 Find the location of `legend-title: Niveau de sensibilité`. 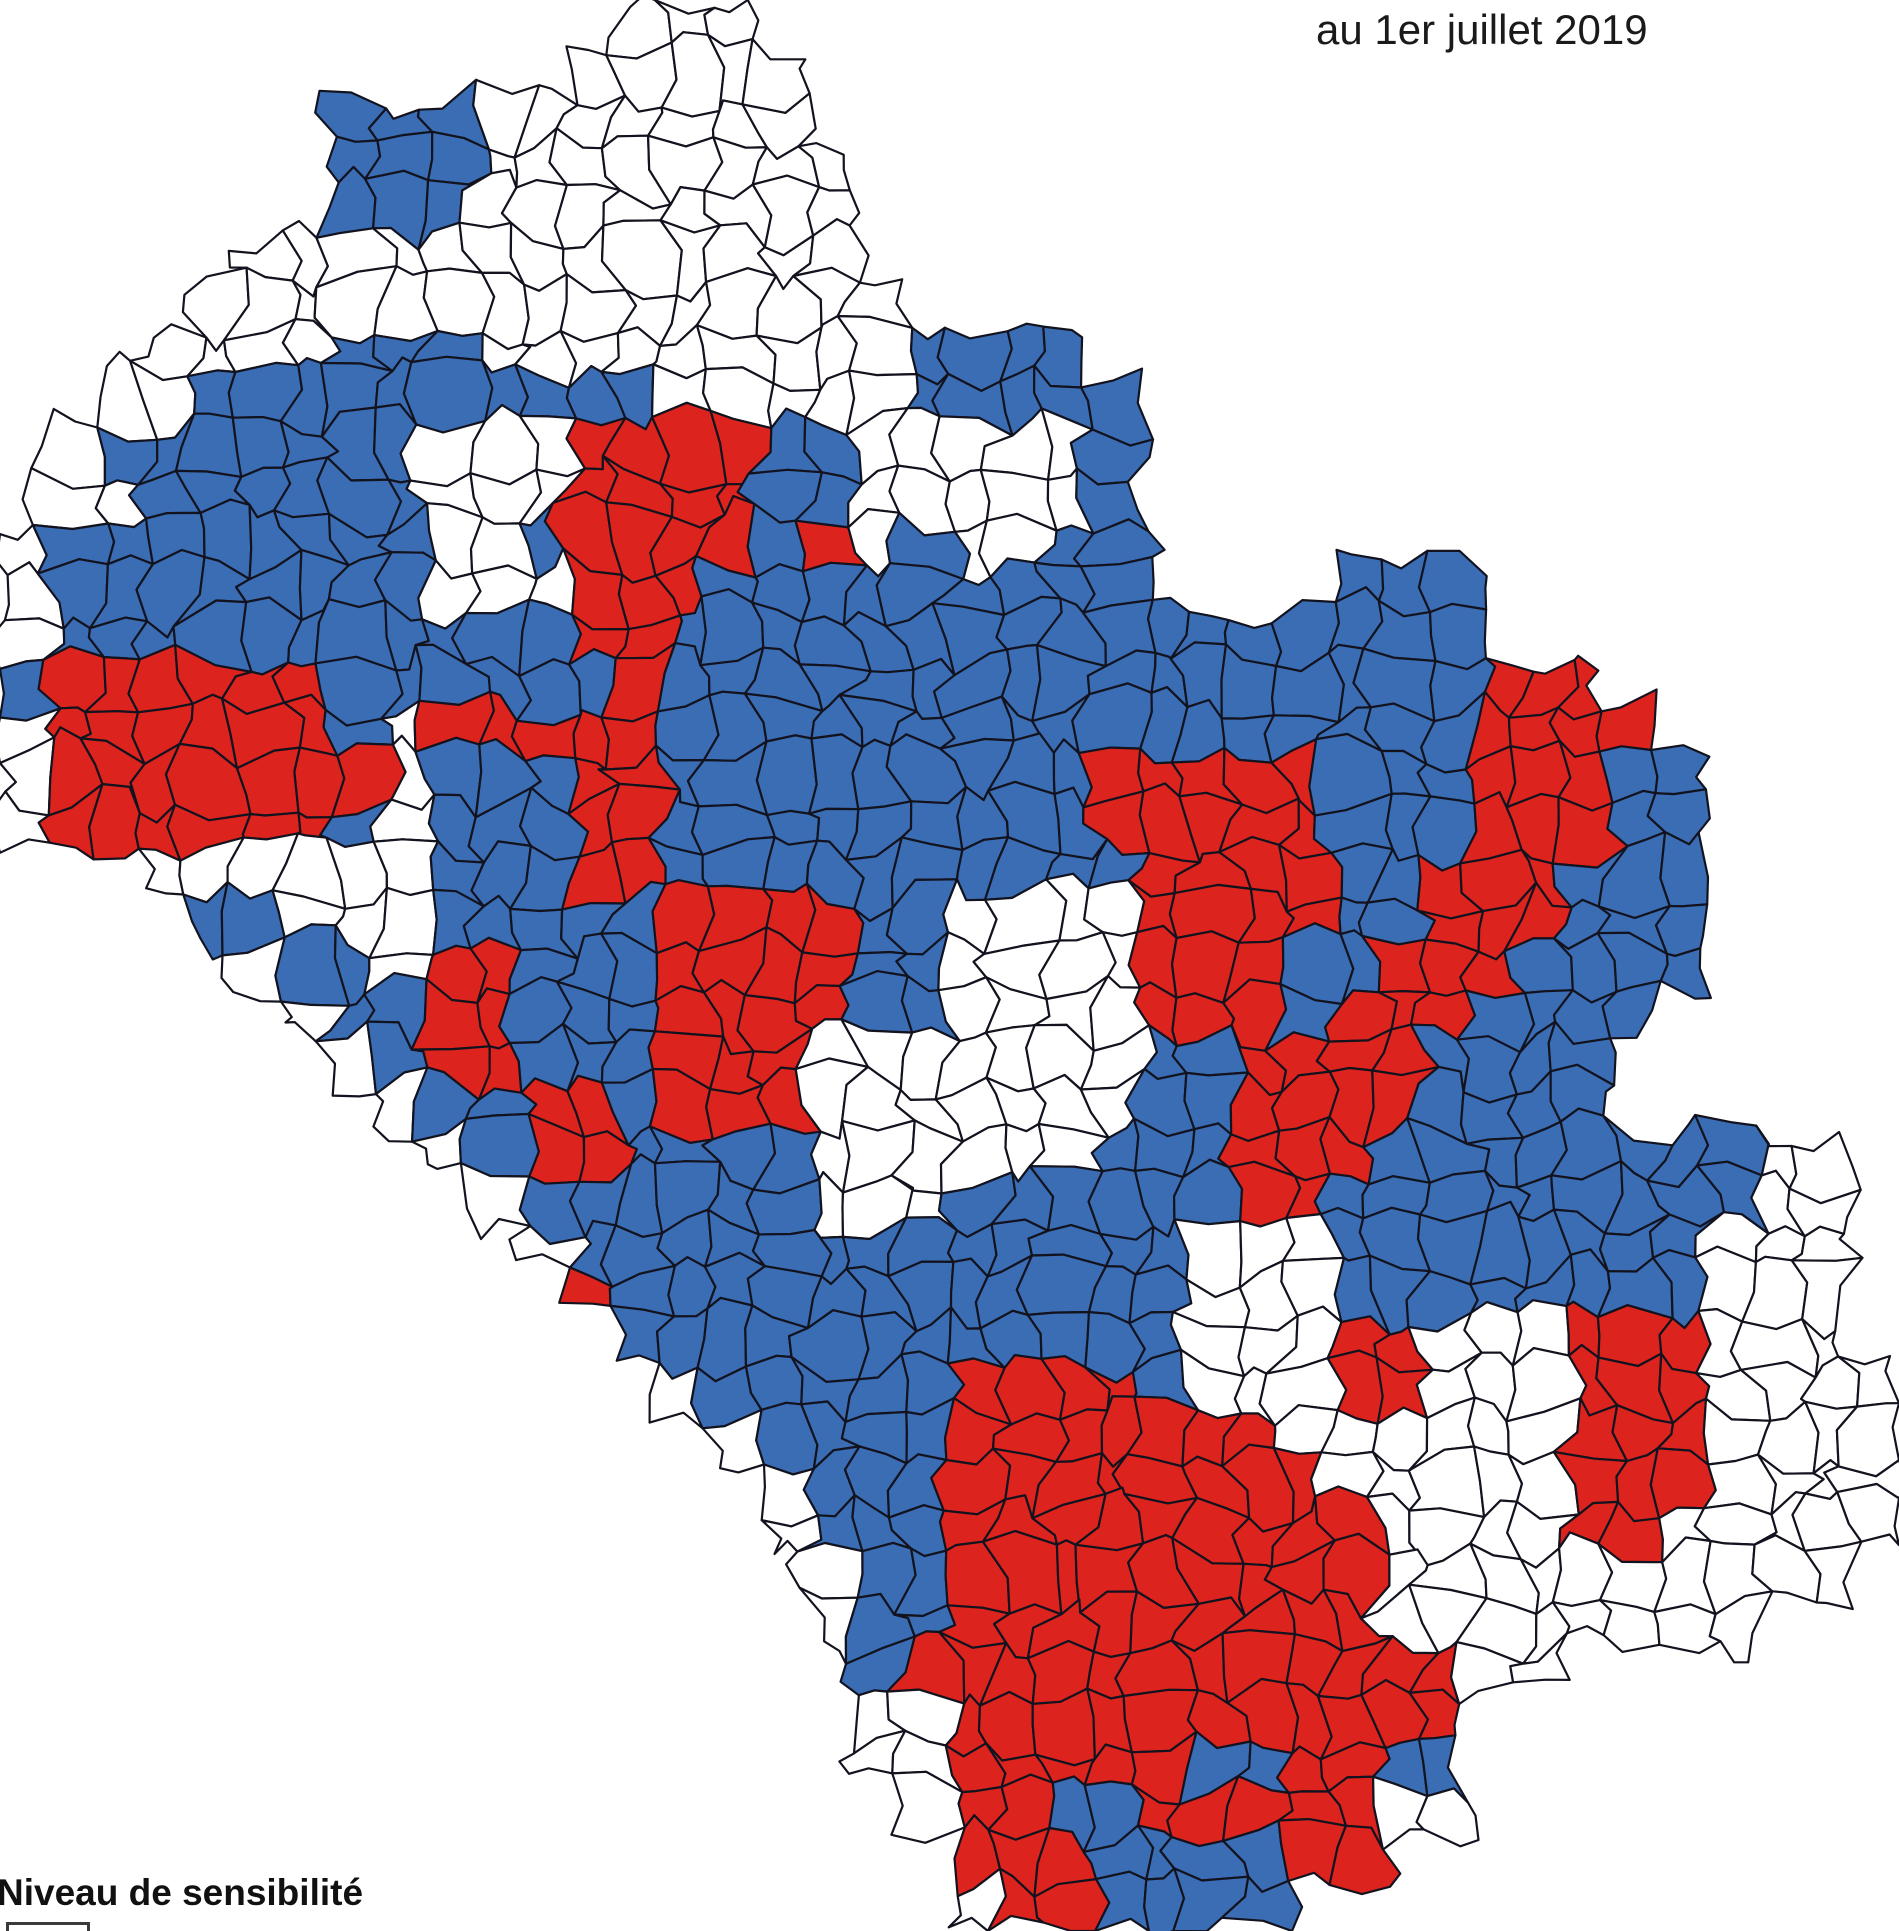

legend-title: Niveau de sensibilité is located at coordinates (182, 1892).